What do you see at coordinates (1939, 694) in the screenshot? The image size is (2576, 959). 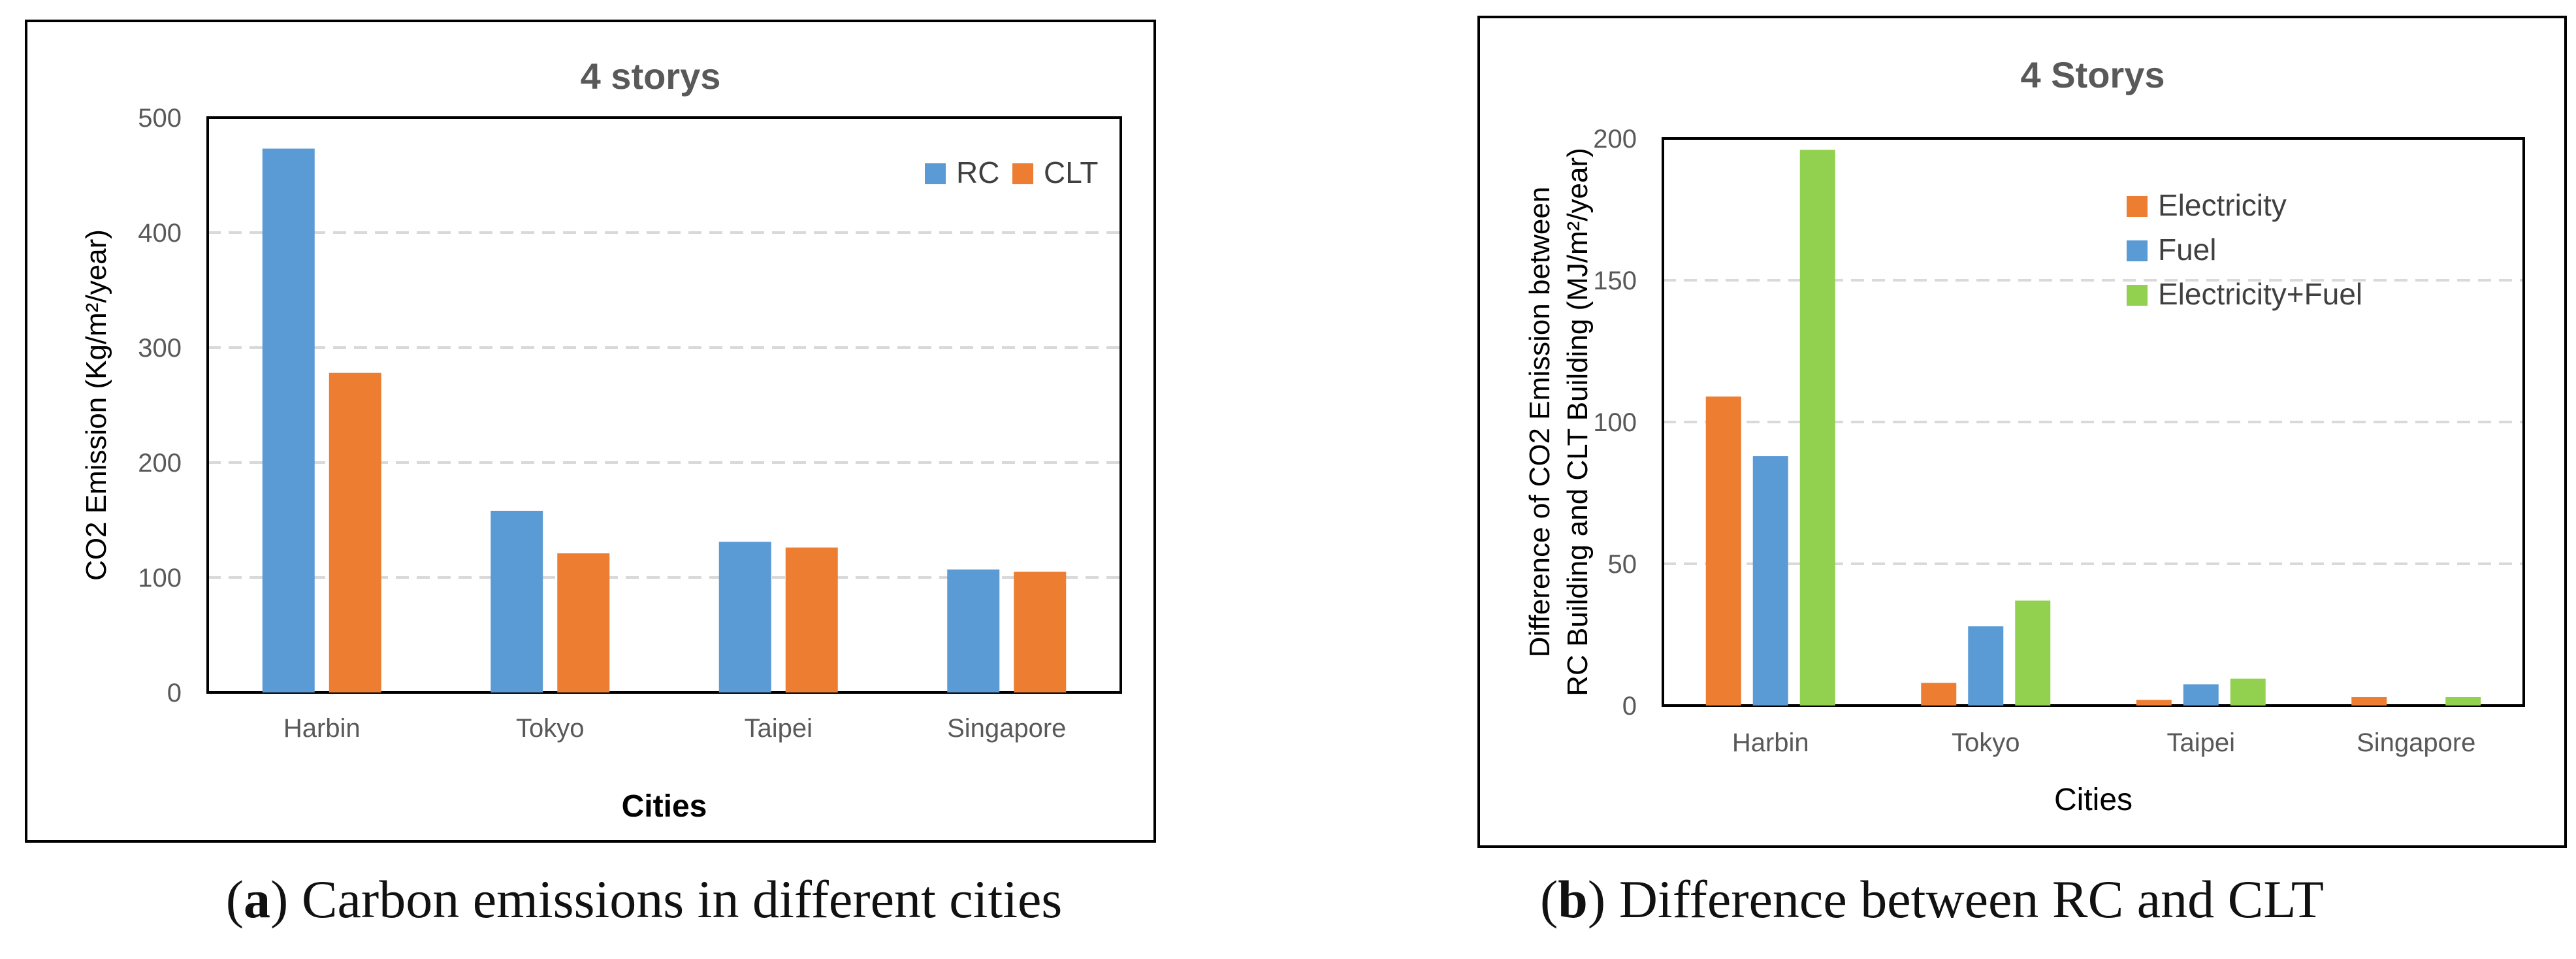 I see `bar-electricity-tokyo` at bounding box center [1939, 694].